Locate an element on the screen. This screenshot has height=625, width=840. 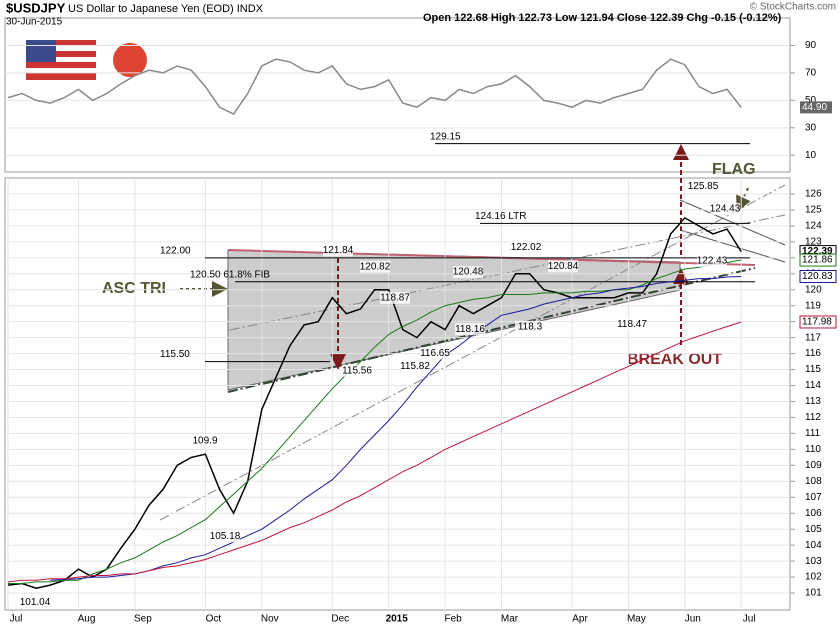
y-tick-label: 101 is located at coordinates (813, 593).